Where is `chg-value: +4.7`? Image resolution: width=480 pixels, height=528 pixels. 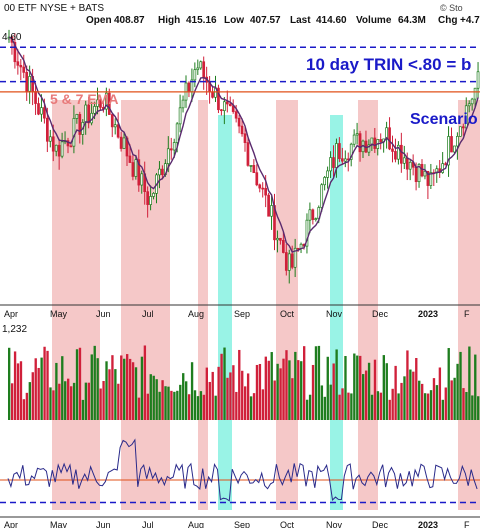
chg-value: +4.7 is located at coordinates (470, 20).